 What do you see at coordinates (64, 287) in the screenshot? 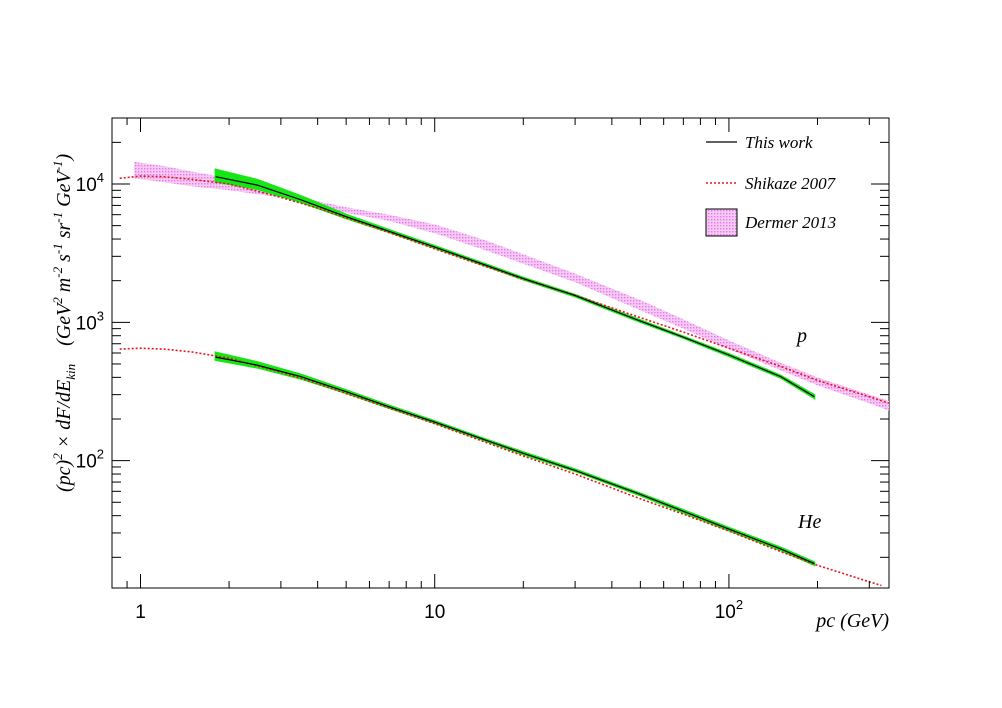
I see `y-axis-title-m: m` at bounding box center [64, 287].